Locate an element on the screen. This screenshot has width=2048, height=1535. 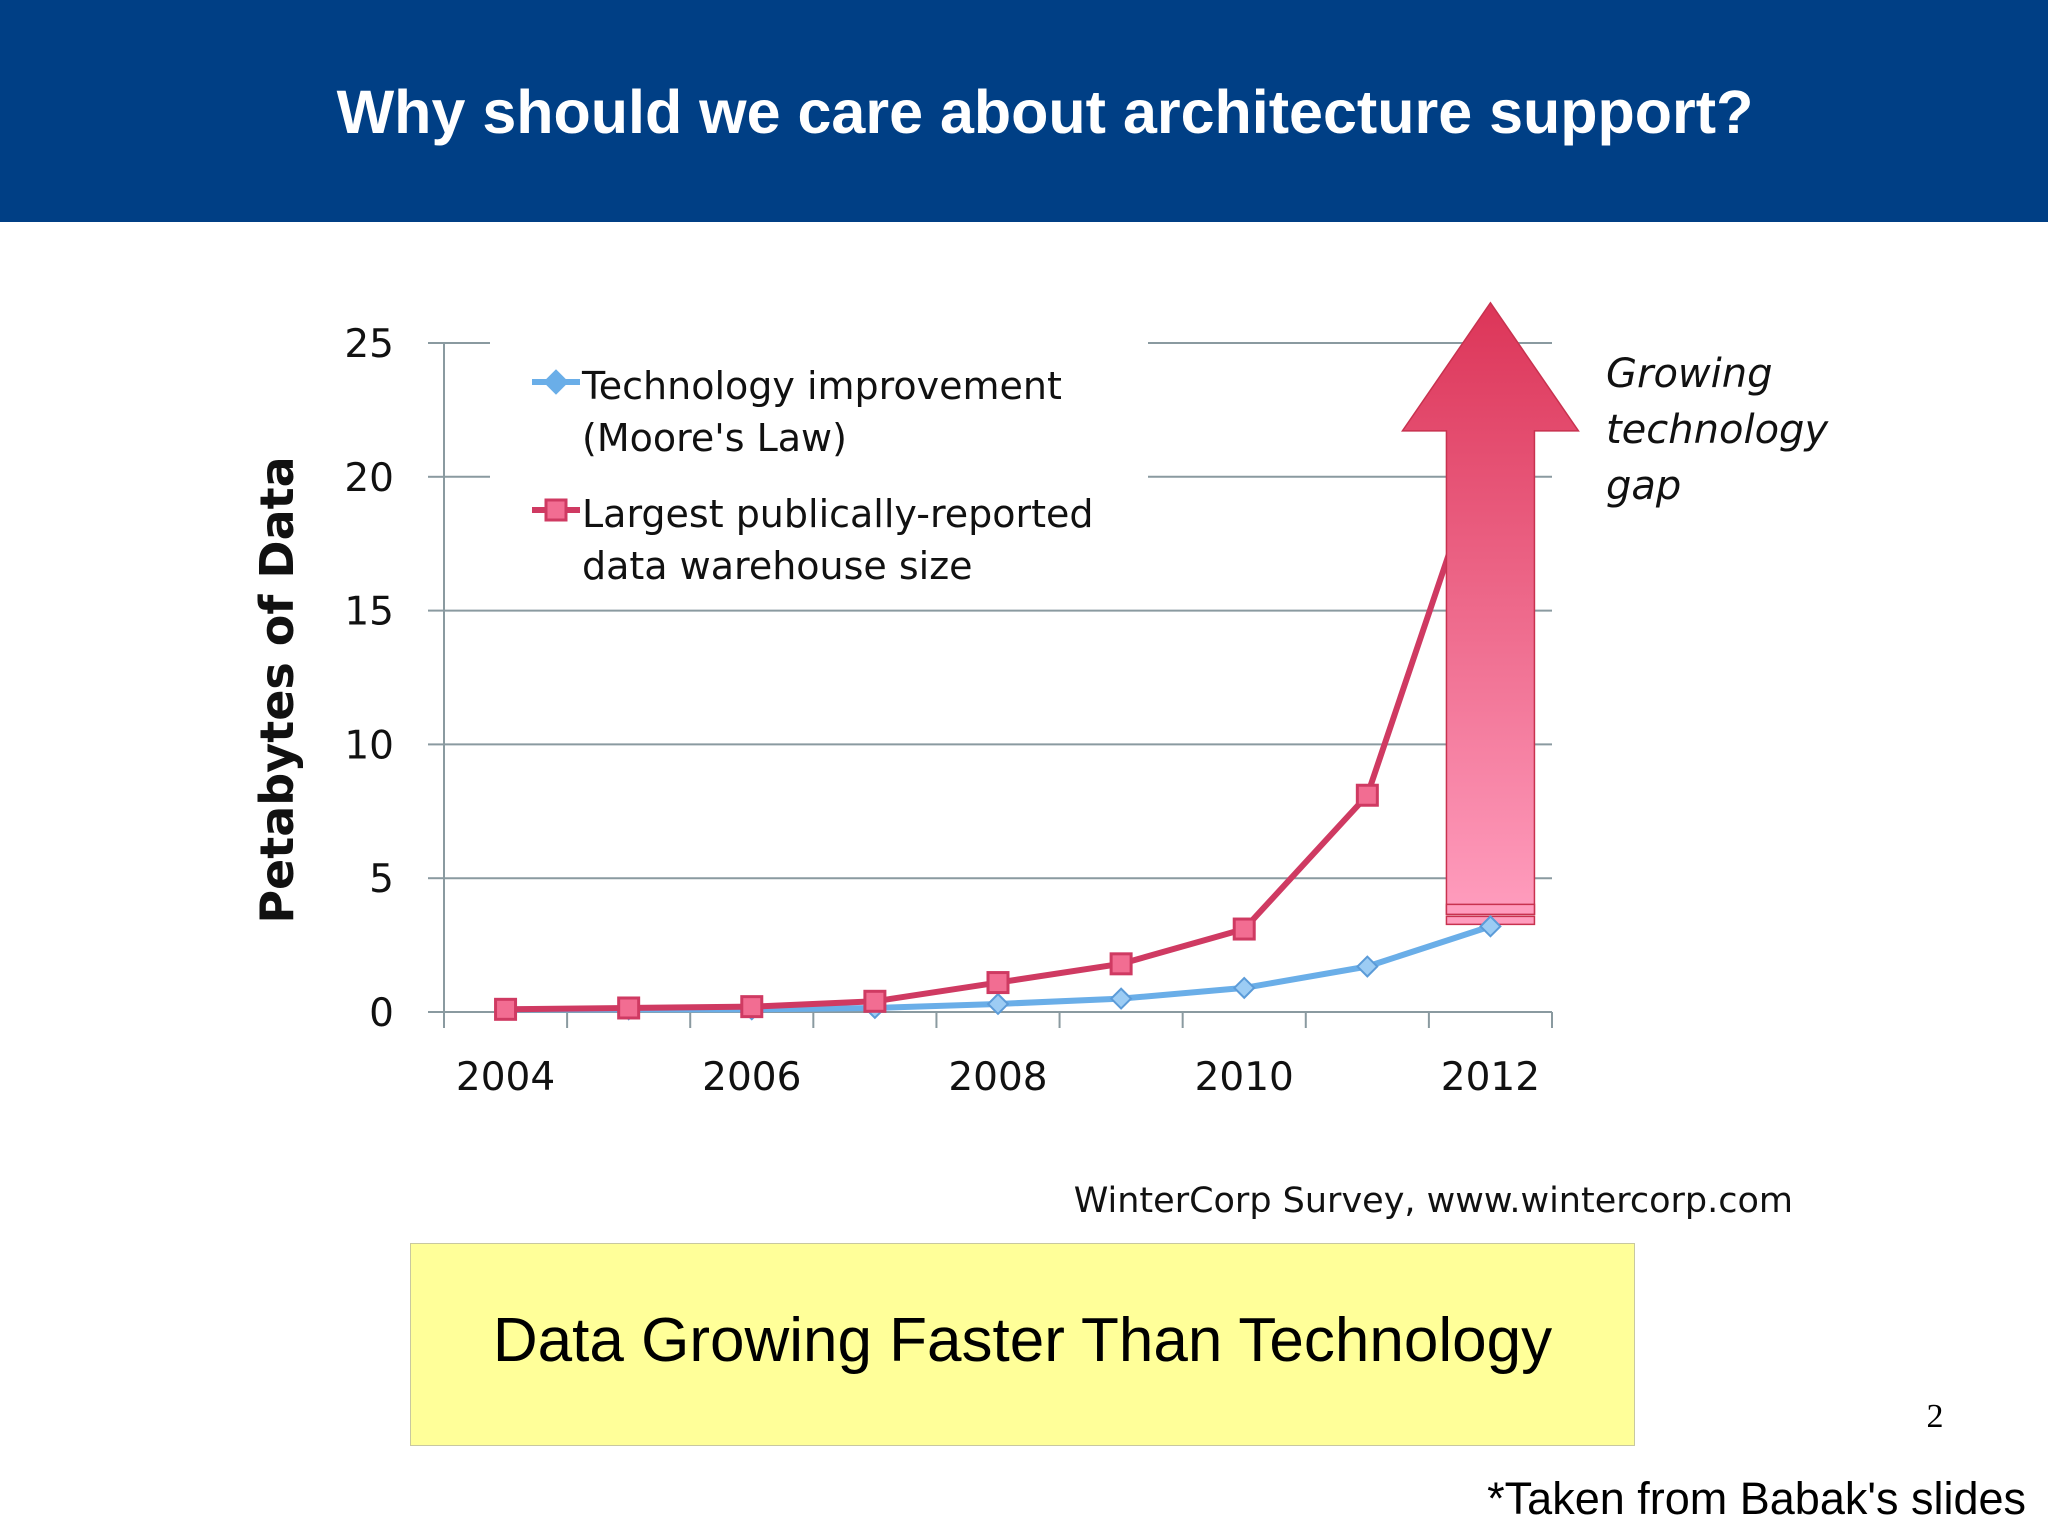
x-tick-label-2004: 2004 is located at coordinates (505, 1077).